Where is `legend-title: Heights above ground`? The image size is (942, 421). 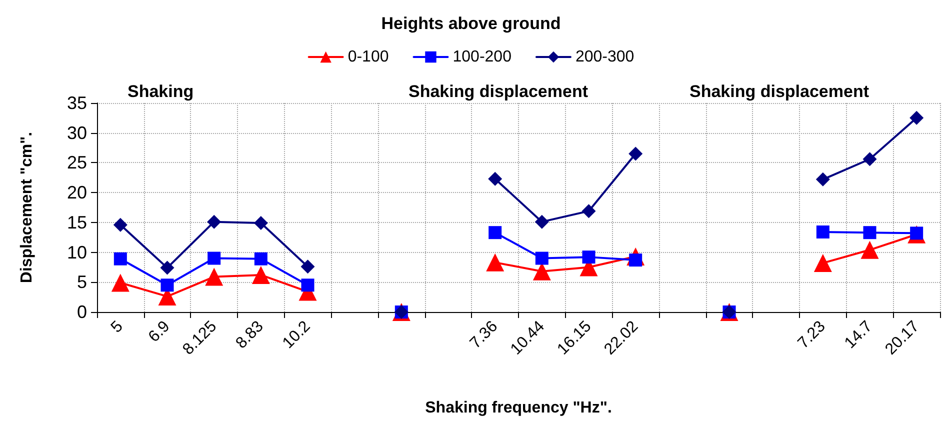
legend-title: Heights above ground is located at coordinates (471, 23).